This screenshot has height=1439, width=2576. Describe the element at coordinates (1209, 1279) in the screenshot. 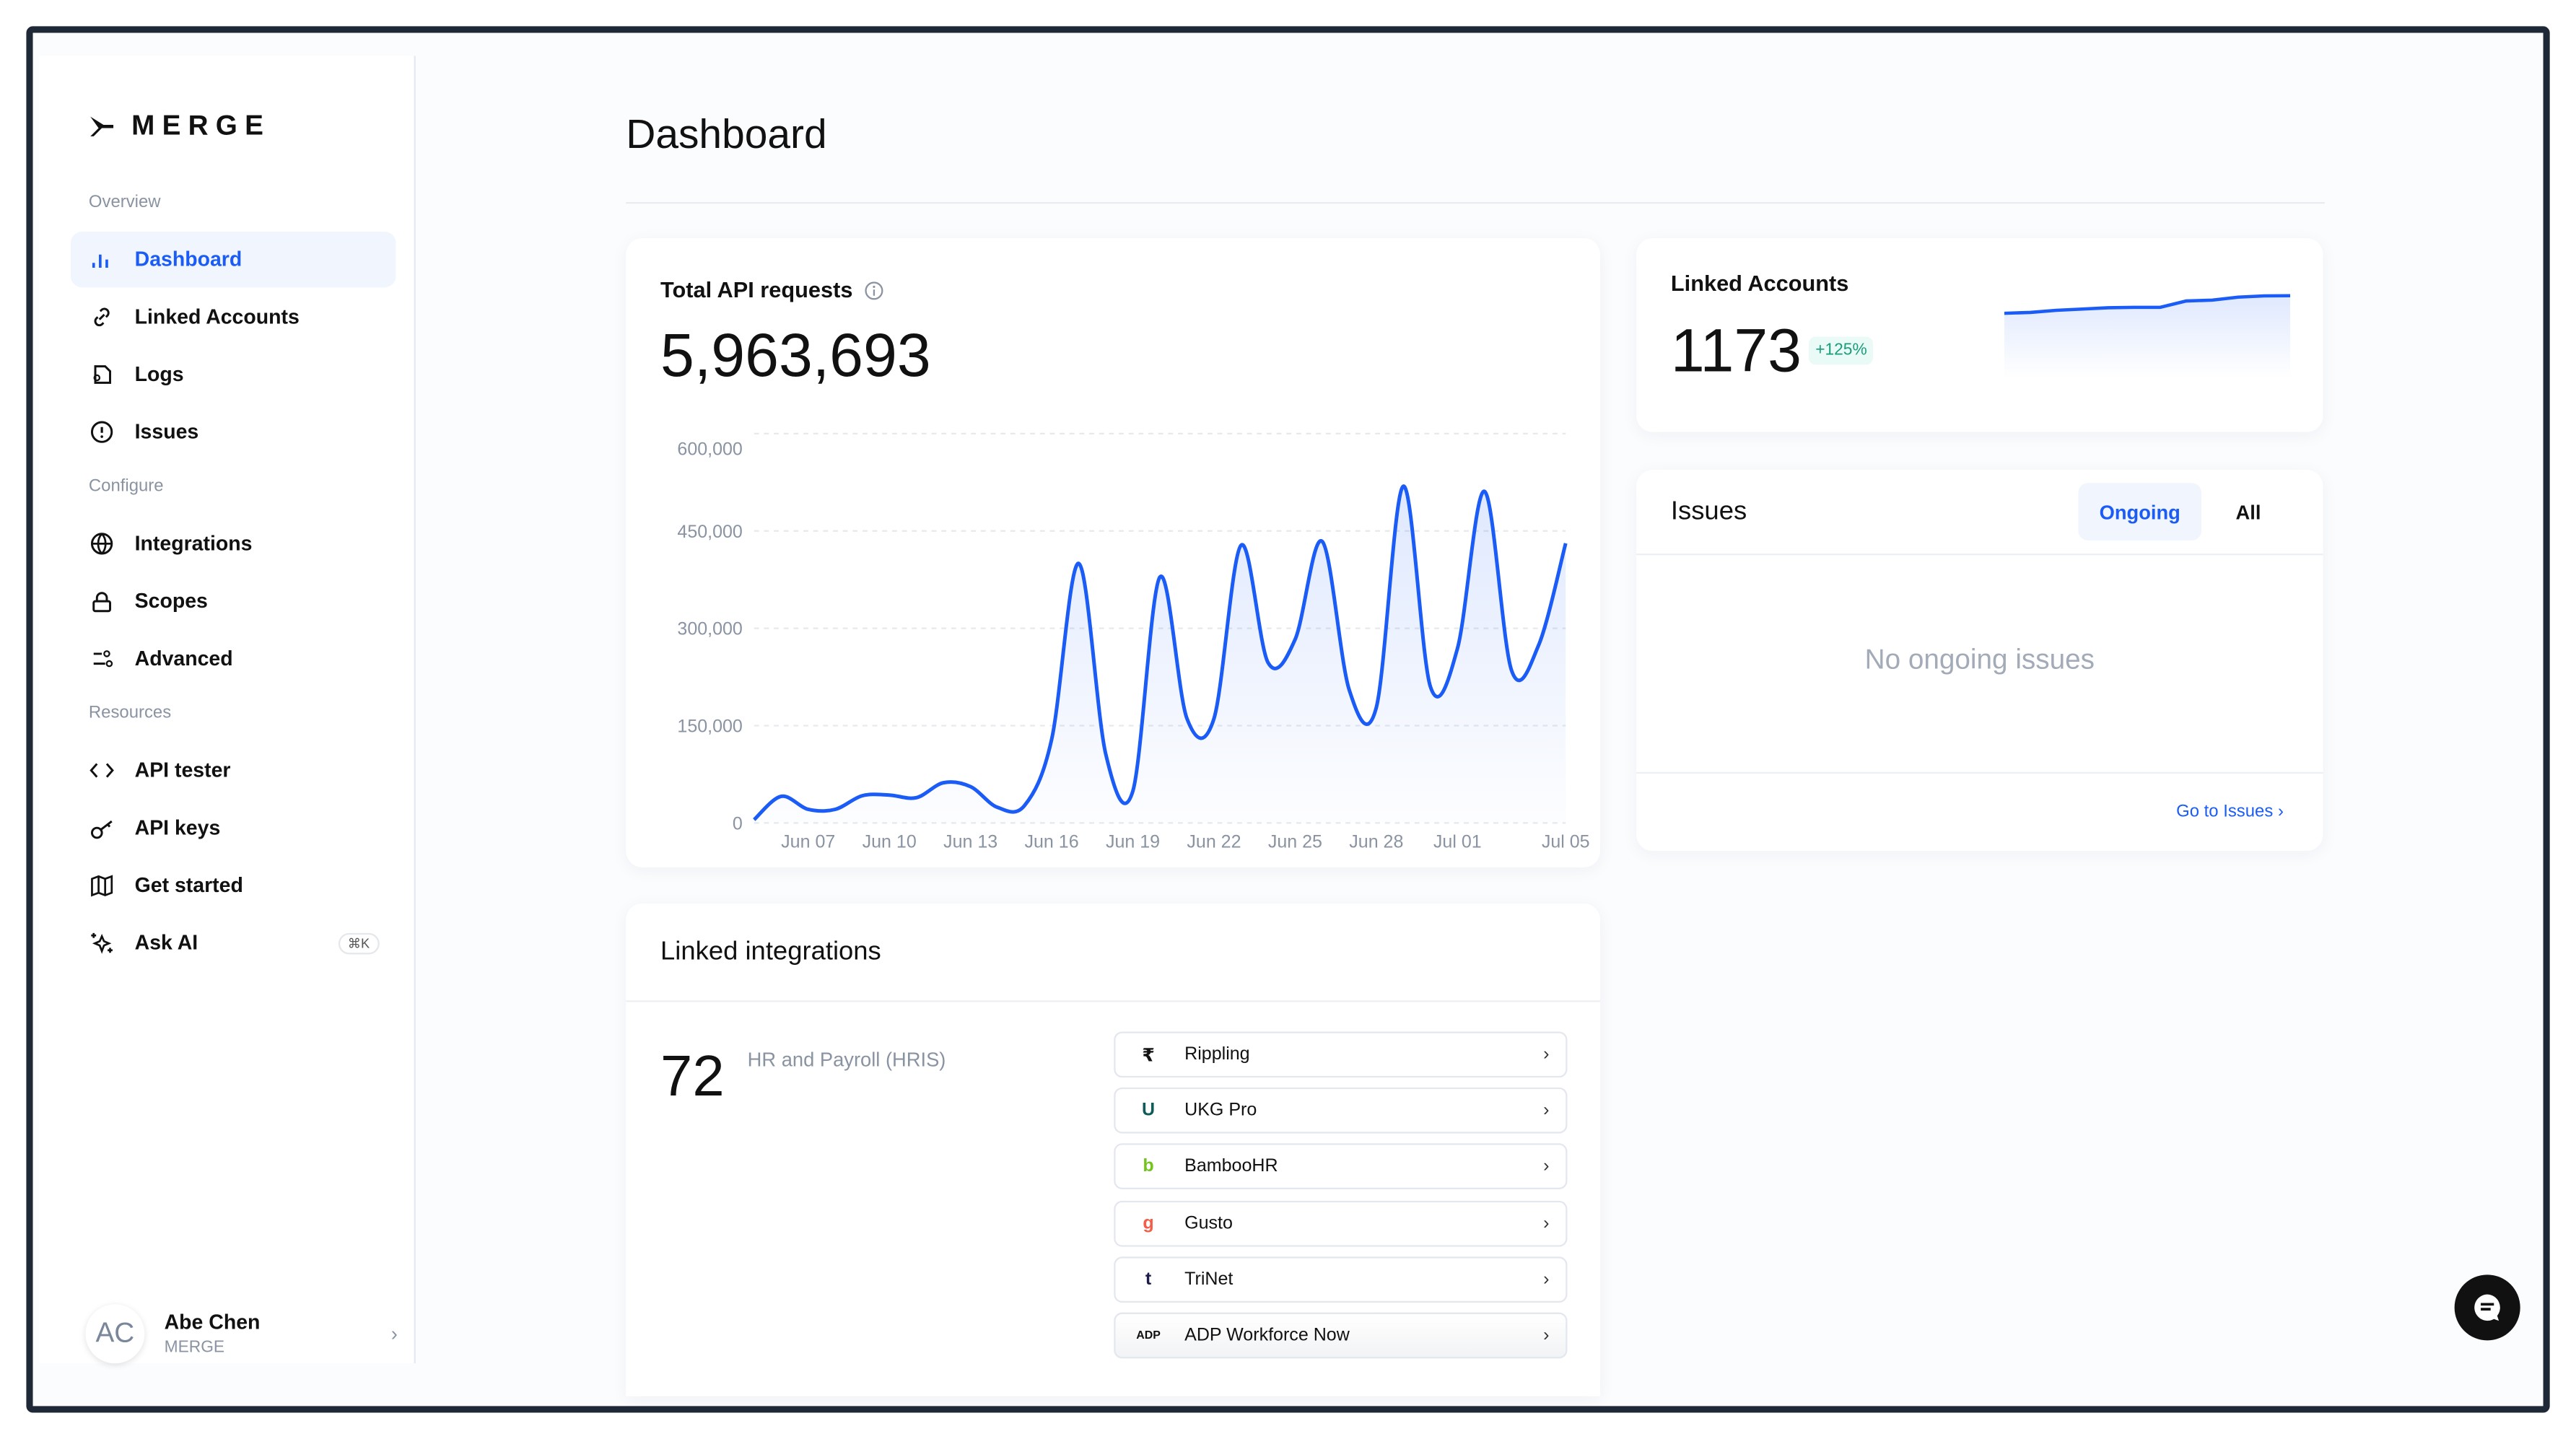

I see `integration-name: TriNet` at that location.